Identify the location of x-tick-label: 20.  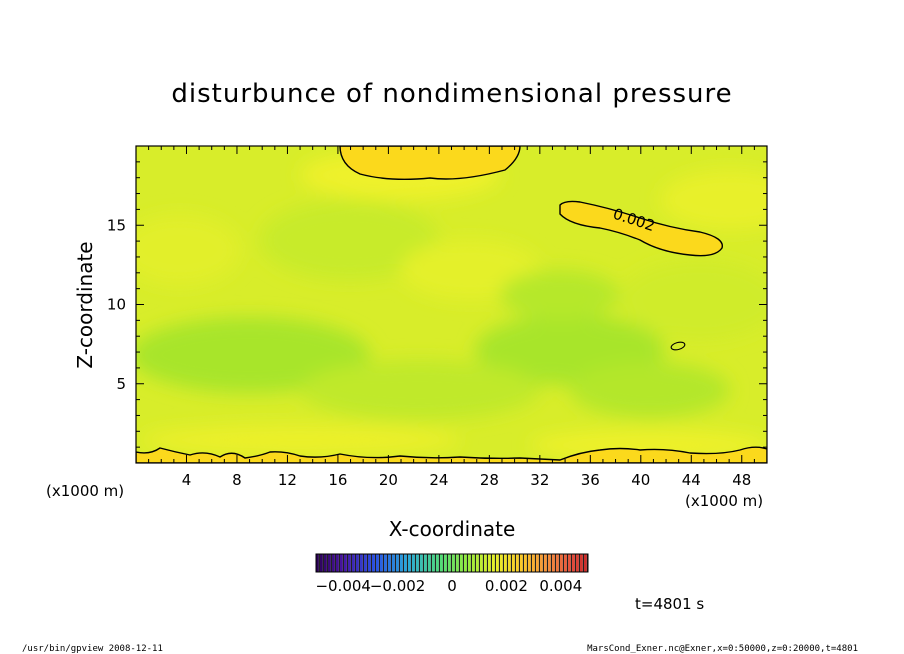
(388, 480).